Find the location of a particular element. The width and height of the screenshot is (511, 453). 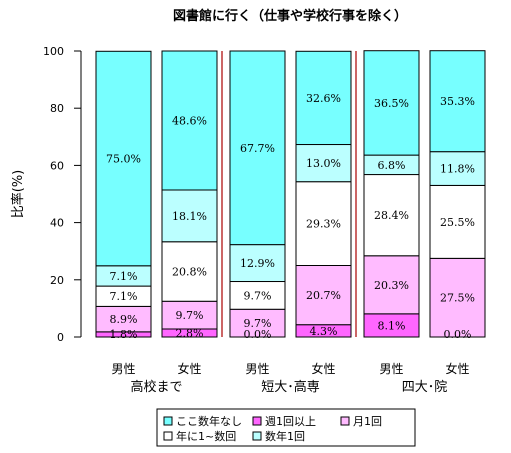

bar-stack: 1.8% 8.9% 7.1% 7.1% 75.0% is located at coordinates (123, 195).